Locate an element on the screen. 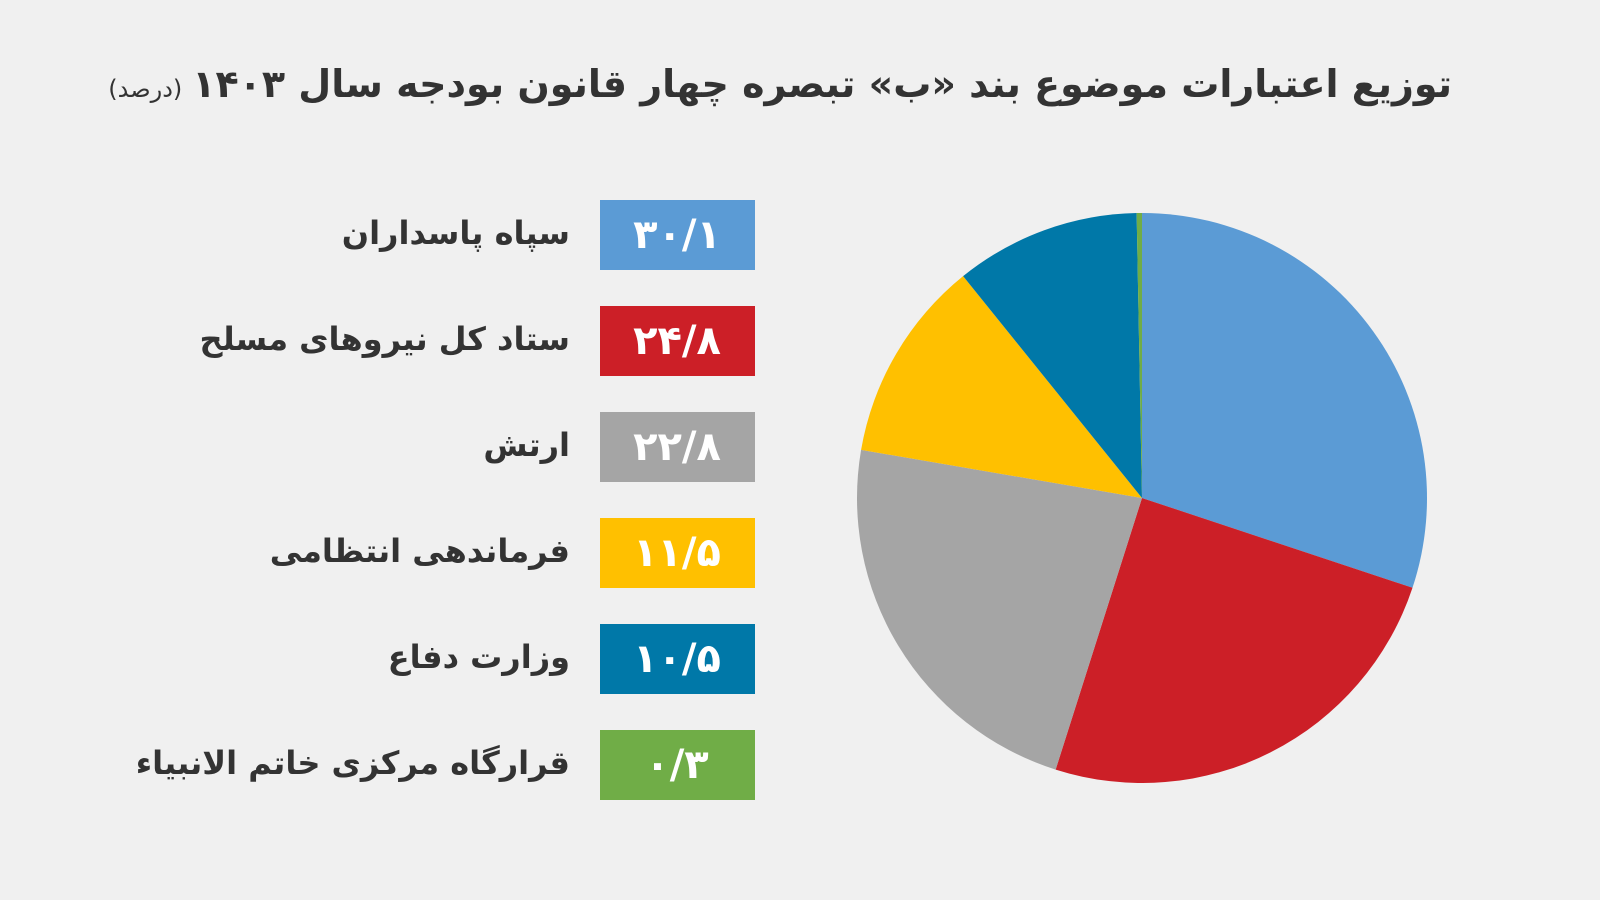  value-label: ۱۰/۵ is located at coordinates (677, 659).